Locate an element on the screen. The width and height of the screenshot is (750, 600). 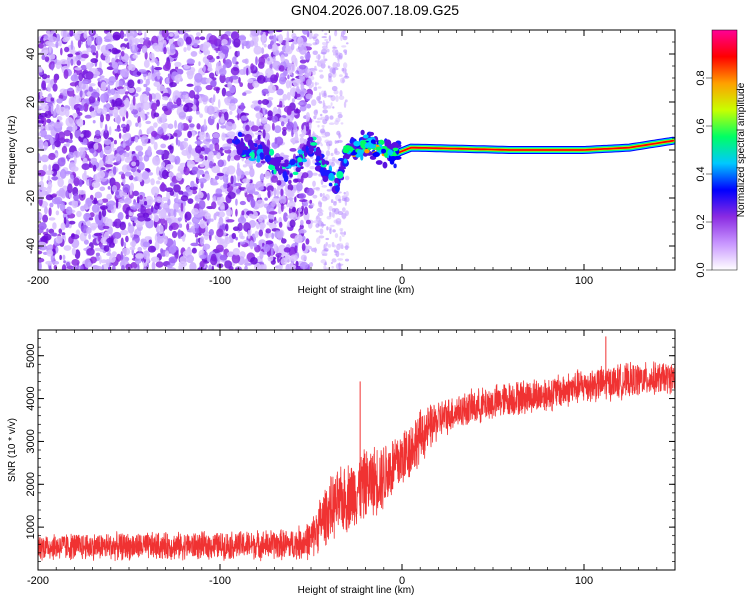
colorbar-tick-label: 0.8 is located at coordinates (701, 77).